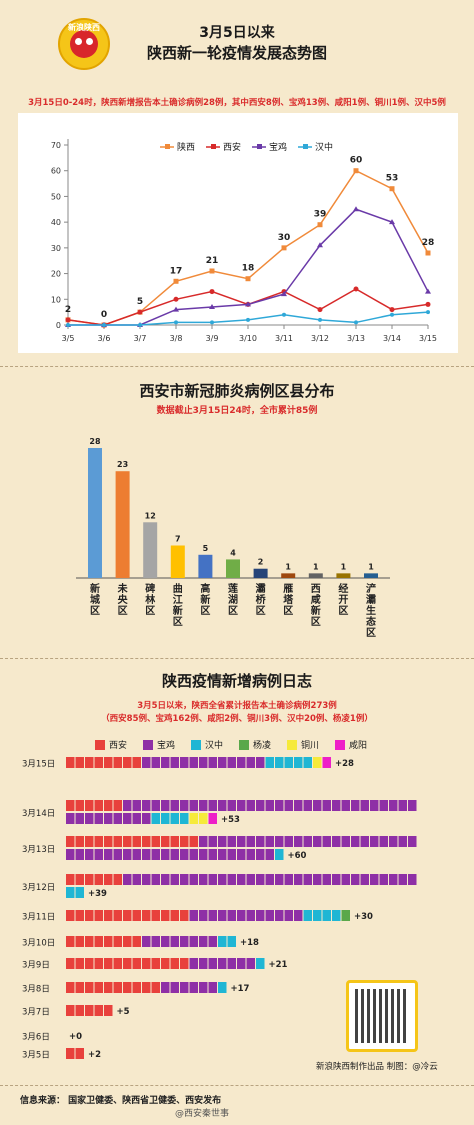 The height and width of the screenshot is (1125, 474). I want to click on bar-category-label: 新, so click(205, 599).